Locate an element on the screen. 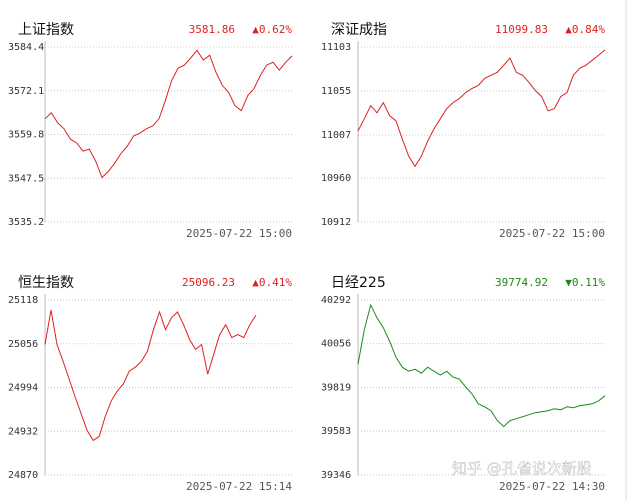  last-price: 11099.83 is located at coordinates (521, 29).